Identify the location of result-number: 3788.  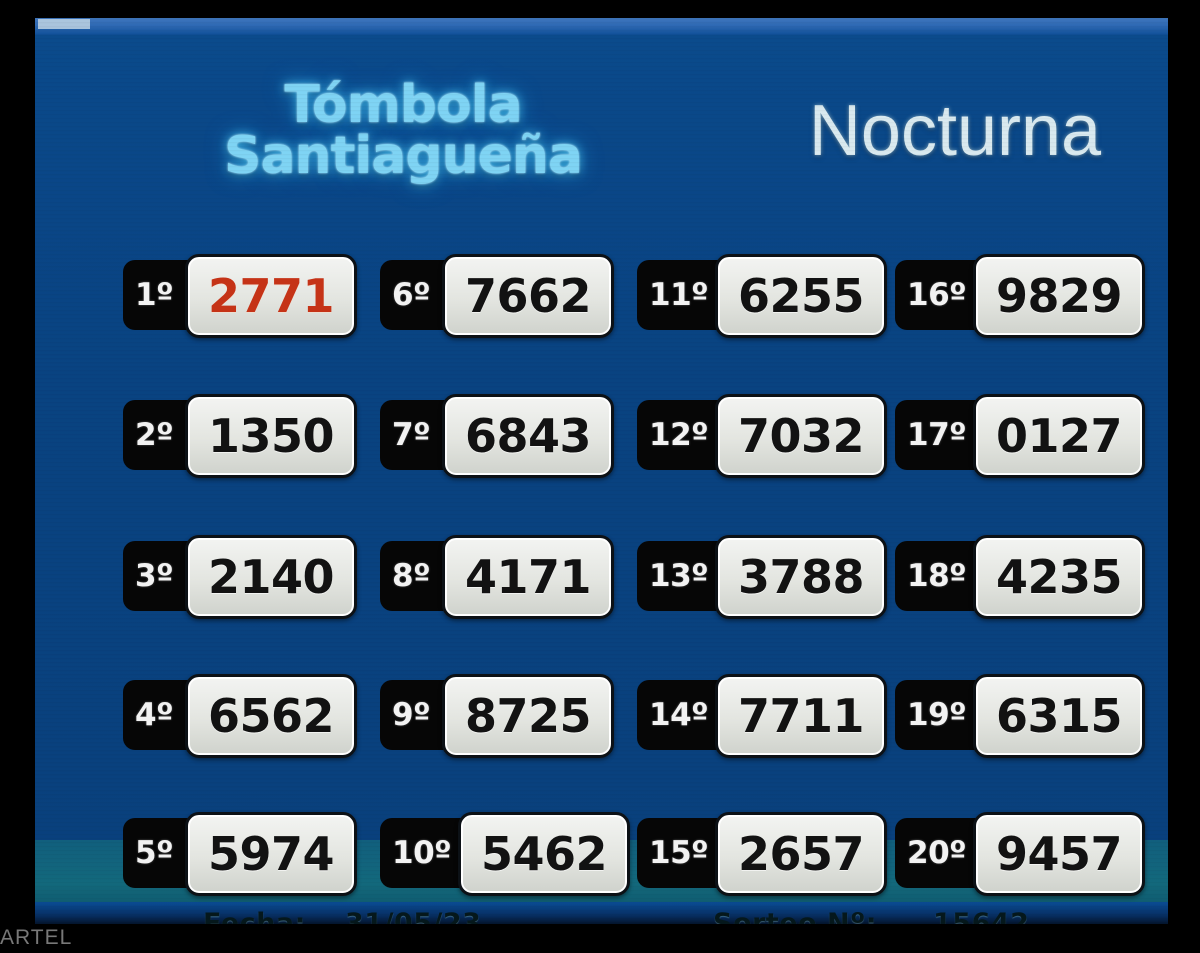
(801, 577).